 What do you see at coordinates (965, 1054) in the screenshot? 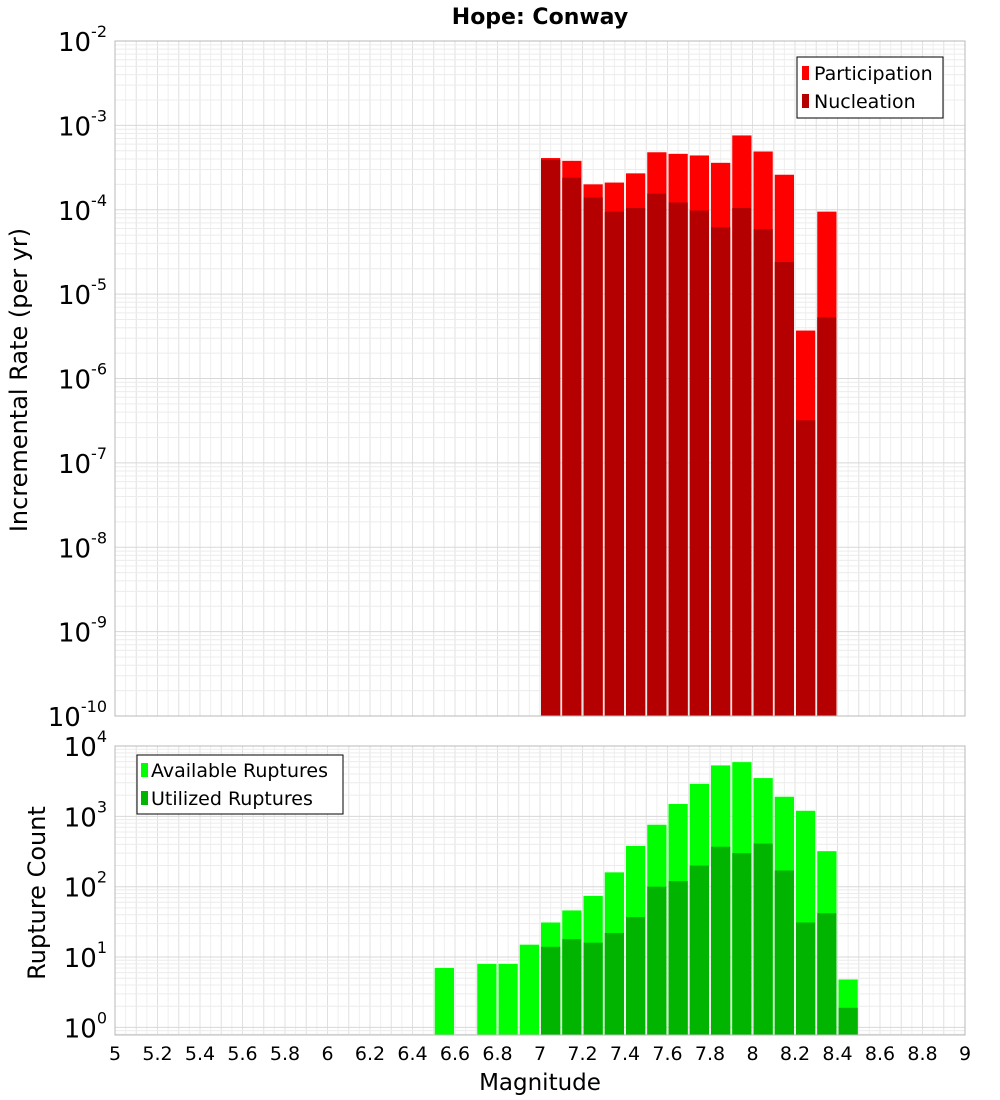
I see `x-tick-label: 9` at bounding box center [965, 1054].